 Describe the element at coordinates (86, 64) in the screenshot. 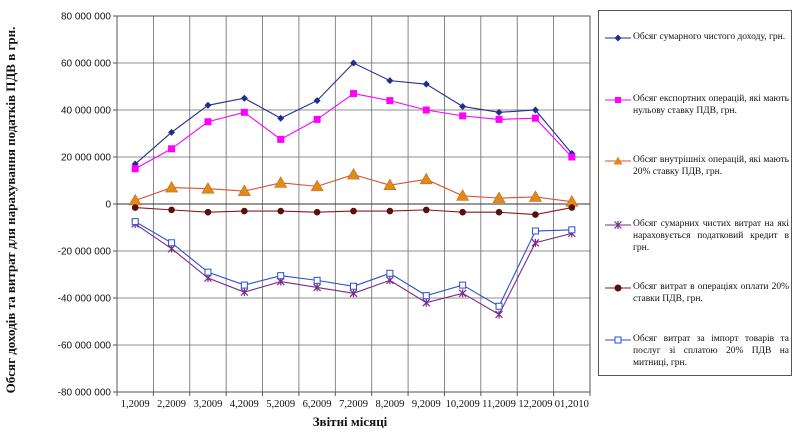

I see `y-tick-label: 60 000 000` at that location.